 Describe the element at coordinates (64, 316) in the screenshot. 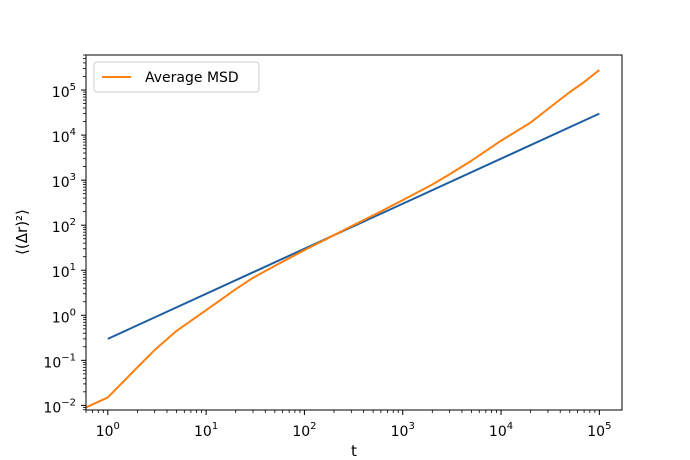

I see `y-tick-label-2: 10⁰` at that location.